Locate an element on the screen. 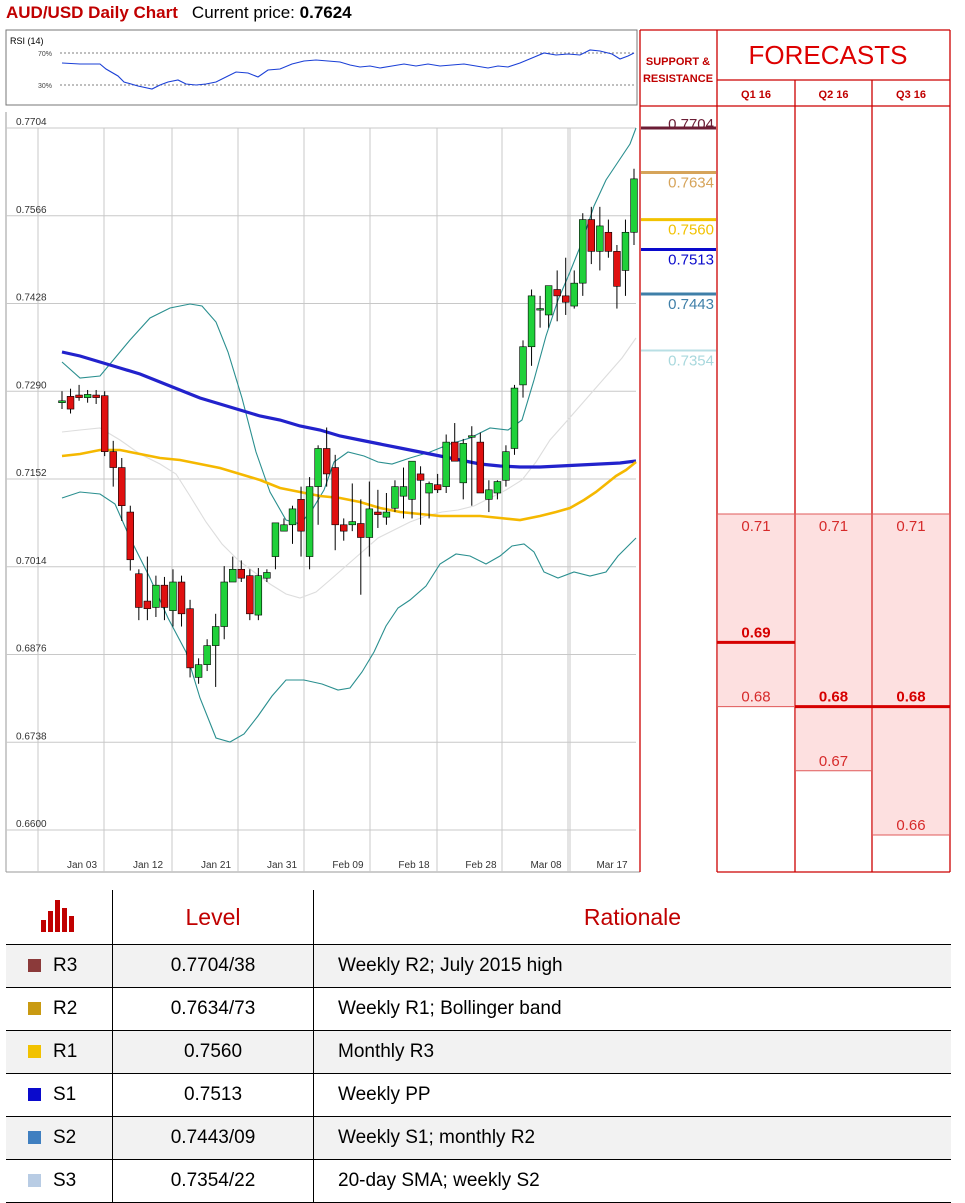  x-tick-label: Feb 18 is located at coordinates (414, 865).